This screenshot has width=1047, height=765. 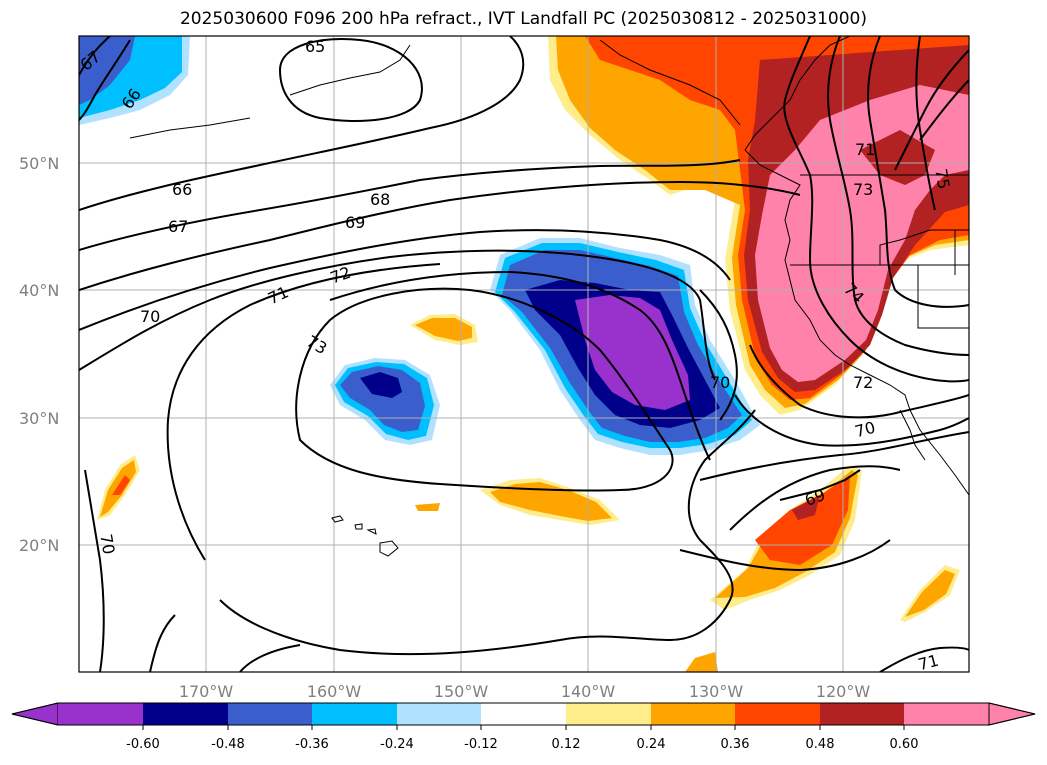 What do you see at coordinates (588, 691) in the screenshot?
I see `lon-label: 140°W` at bounding box center [588, 691].